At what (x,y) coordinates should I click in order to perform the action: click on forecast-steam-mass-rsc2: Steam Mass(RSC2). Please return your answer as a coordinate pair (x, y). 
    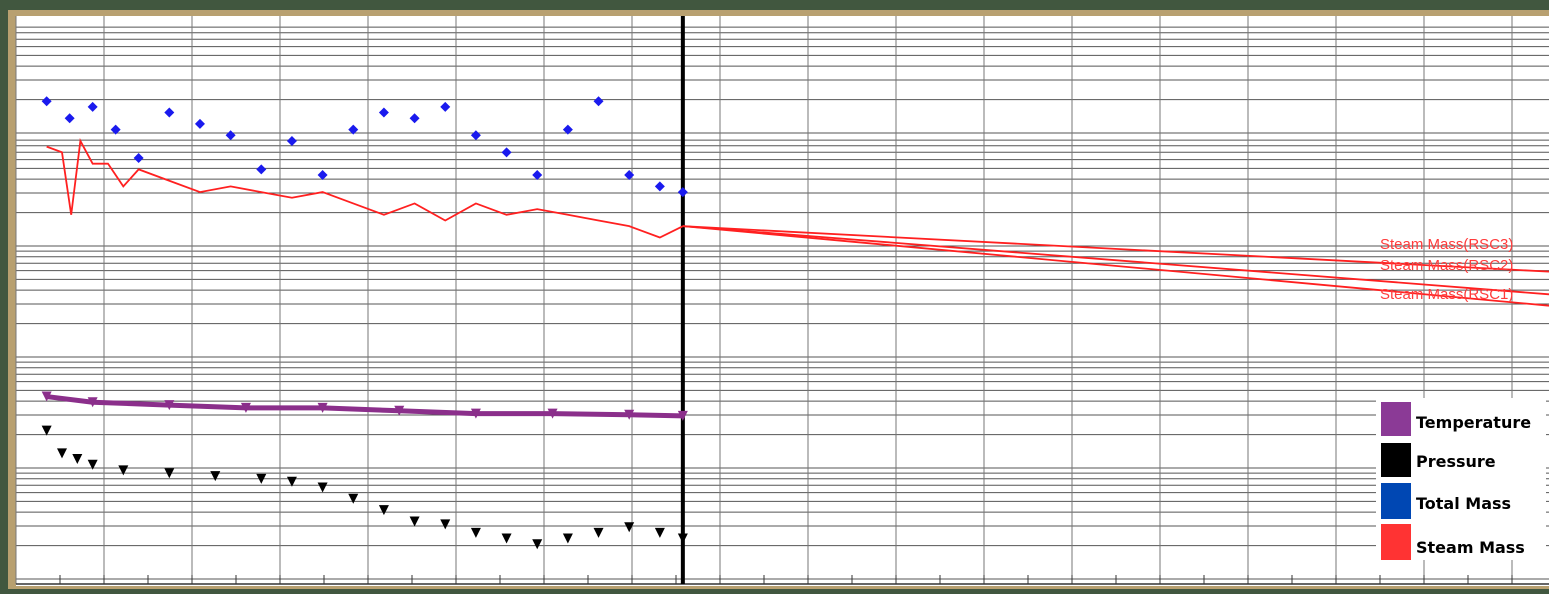
    Looking at the image, I should click on (1115, 260).